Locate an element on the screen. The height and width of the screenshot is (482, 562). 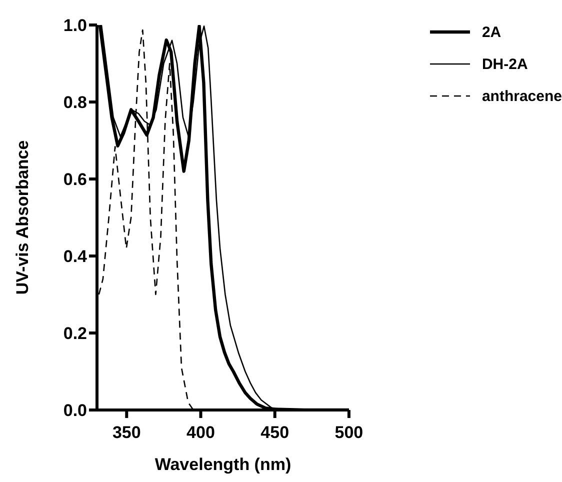
y-tick-label: 0.8 is located at coordinates (75, 102).